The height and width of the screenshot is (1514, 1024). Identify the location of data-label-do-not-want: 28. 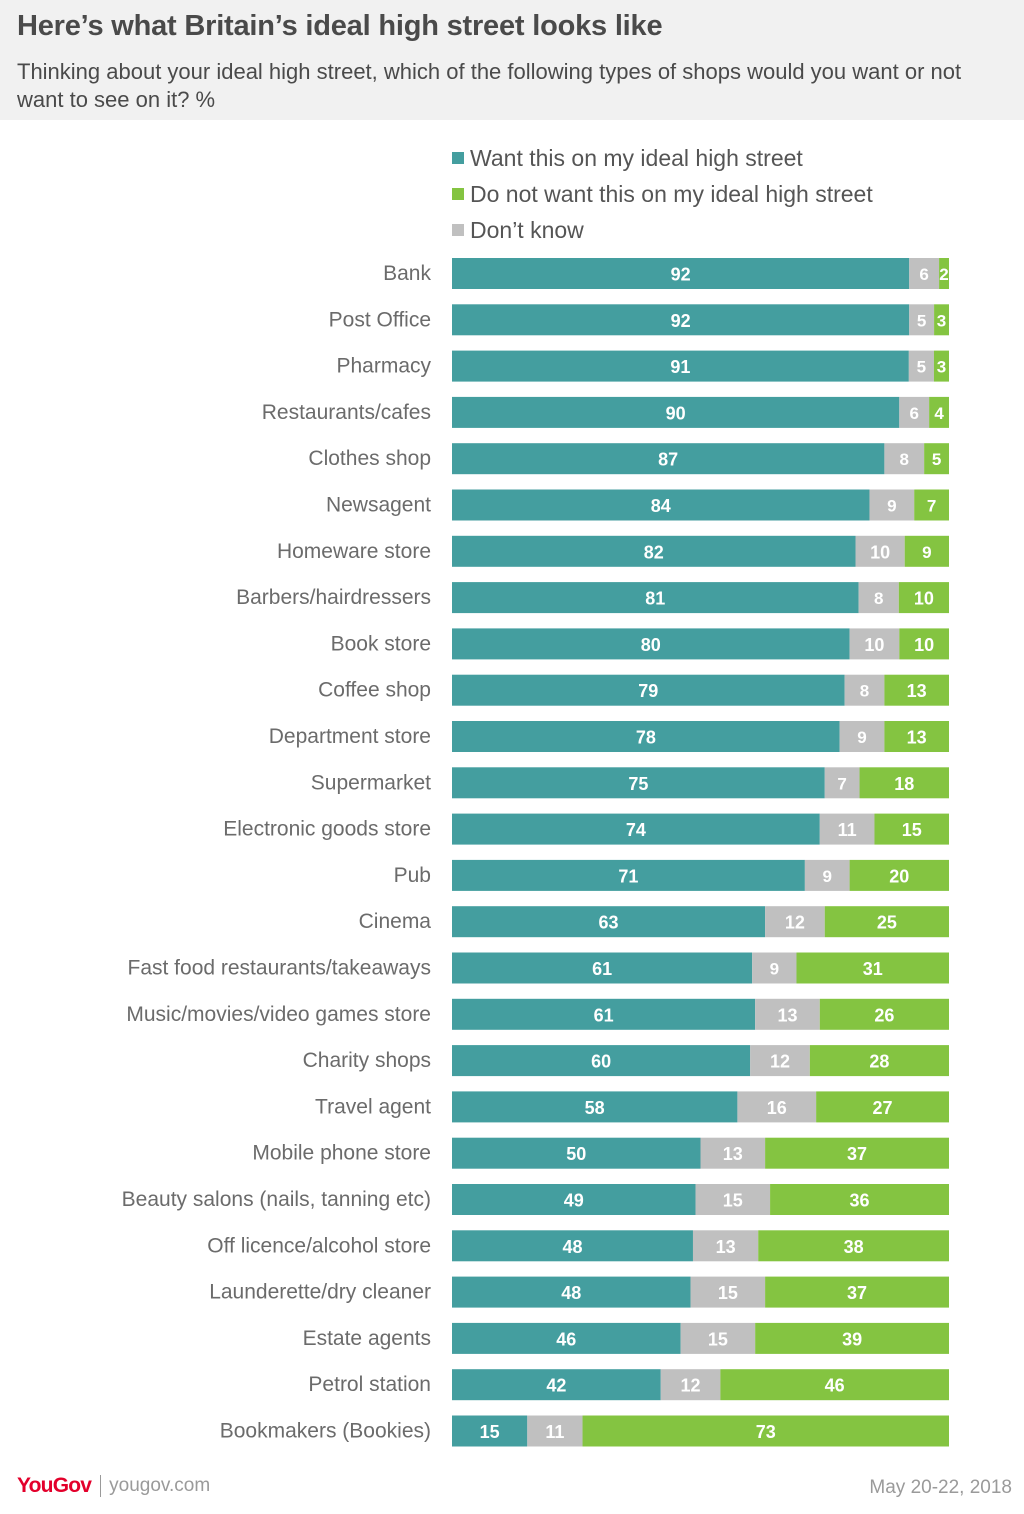
(879, 1062).